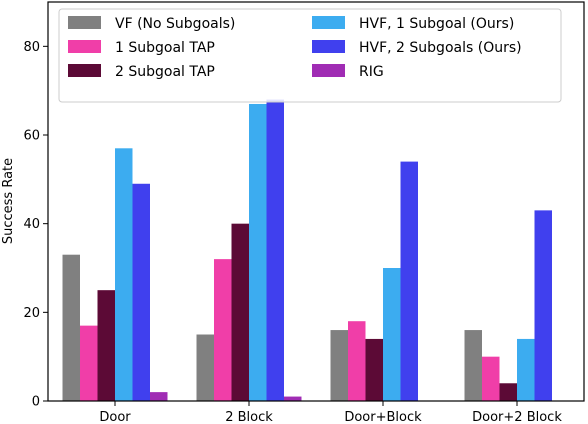 The height and width of the screenshot is (424, 588). What do you see at coordinates (8, 201) in the screenshot?
I see `y-axis-label: Success Rate` at bounding box center [8, 201].